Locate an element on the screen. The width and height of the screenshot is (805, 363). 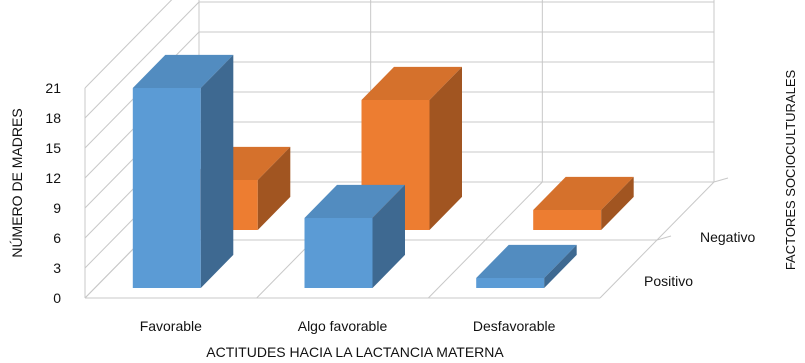
y-tick-label: 12 is located at coordinates (53, 178).